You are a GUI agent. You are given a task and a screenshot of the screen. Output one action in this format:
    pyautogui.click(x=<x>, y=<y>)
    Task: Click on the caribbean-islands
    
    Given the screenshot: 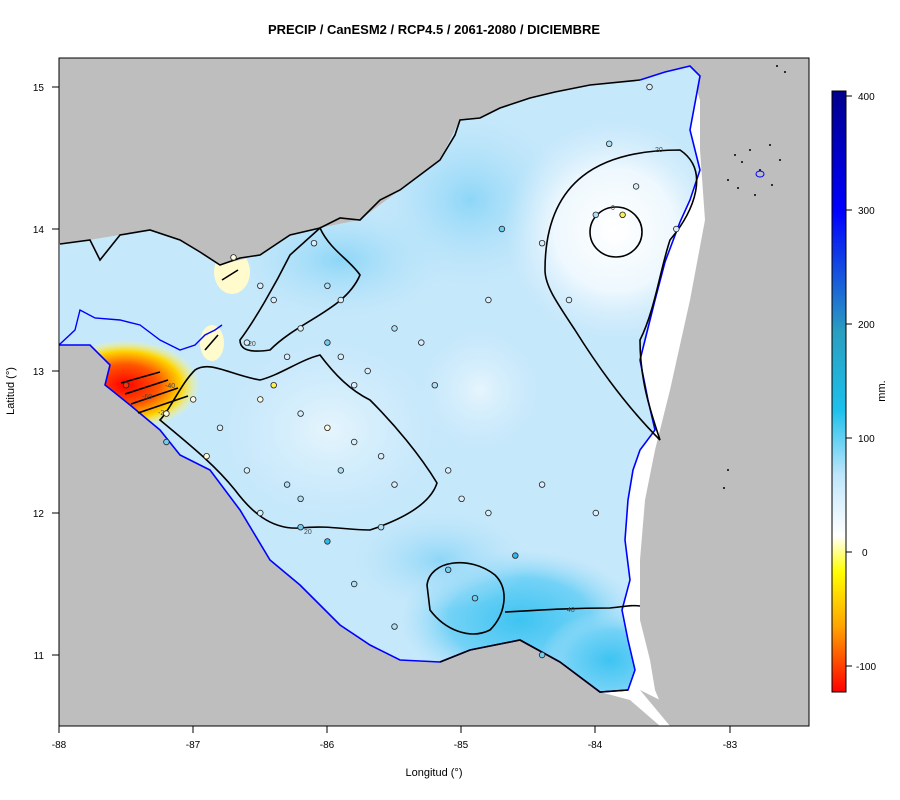 What is the action you would take?
    pyautogui.click(x=754, y=277)
    